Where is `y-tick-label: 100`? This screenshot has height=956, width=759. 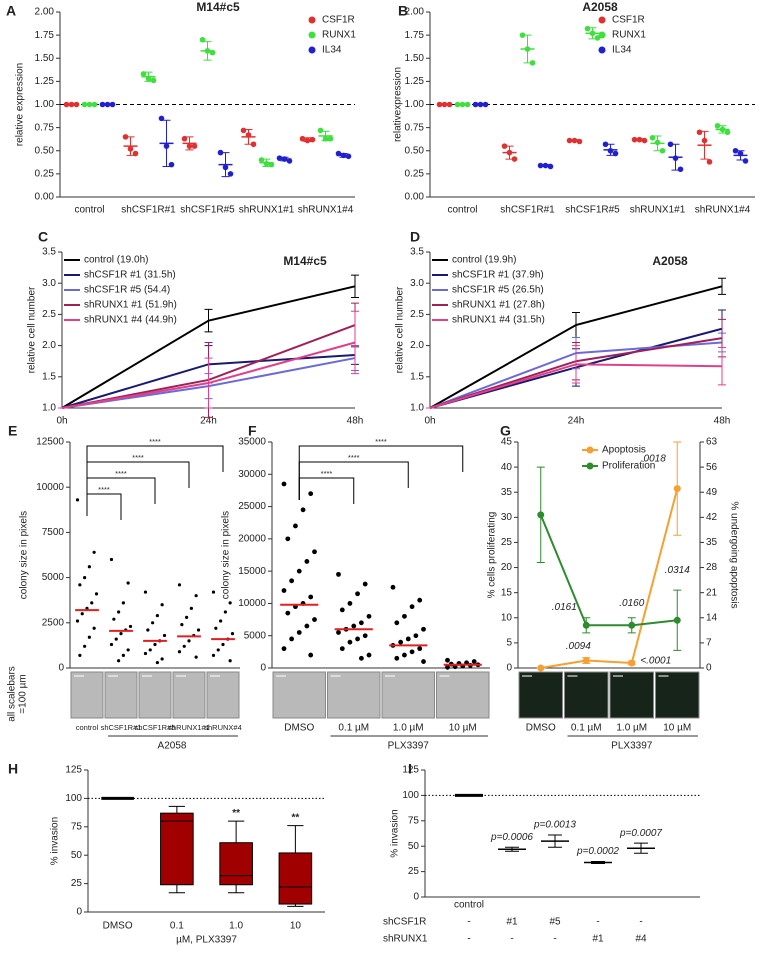 y-tick-label: 100 is located at coordinates (410, 795).